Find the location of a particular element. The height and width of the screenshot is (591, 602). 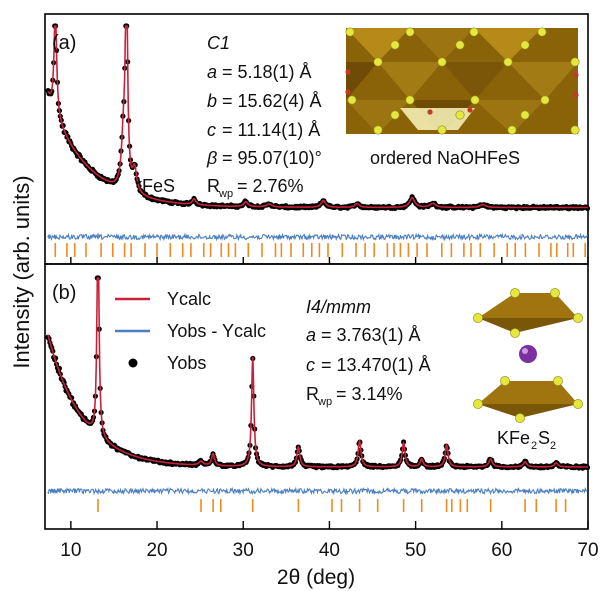

panel-b-param-a: a = 3.763(1) Å is located at coordinates (363, 335).